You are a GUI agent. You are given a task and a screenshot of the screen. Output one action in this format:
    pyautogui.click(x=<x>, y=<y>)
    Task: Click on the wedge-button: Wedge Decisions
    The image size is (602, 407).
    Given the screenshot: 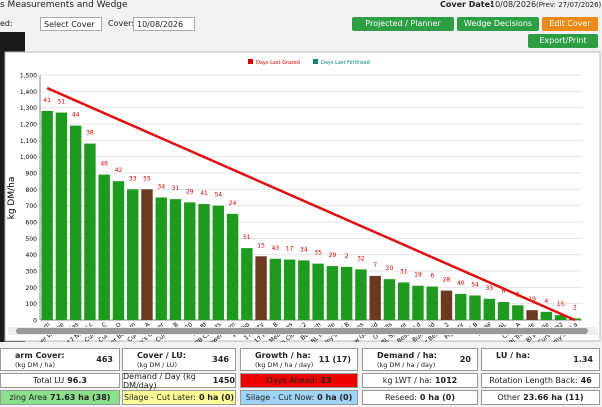 What is the action you would take?
    pyautogui.click(x=498, y=24)
    